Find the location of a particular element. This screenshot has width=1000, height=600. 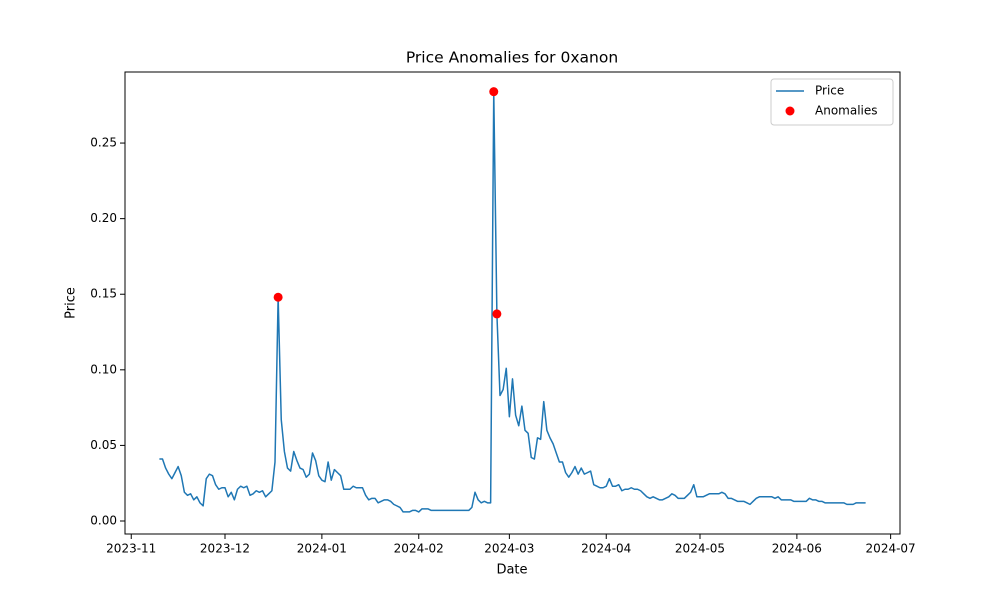

x-tick-label: 2024-03 is located at coordinates (509, 549).